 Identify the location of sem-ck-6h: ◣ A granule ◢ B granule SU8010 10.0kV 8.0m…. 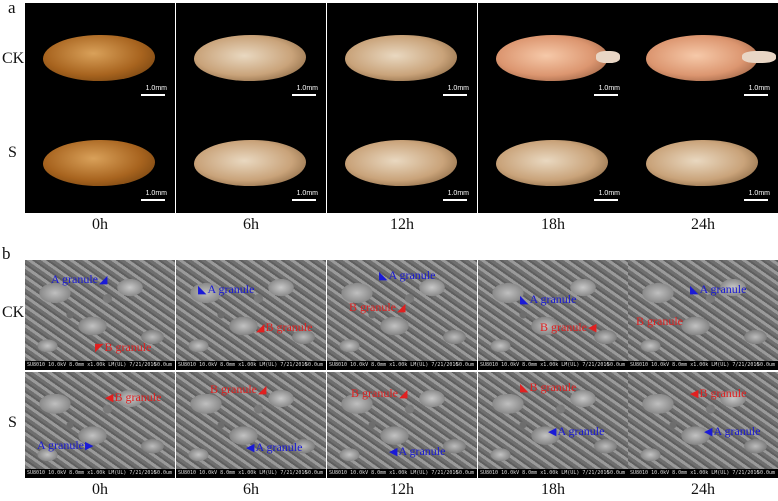
(251, 315).